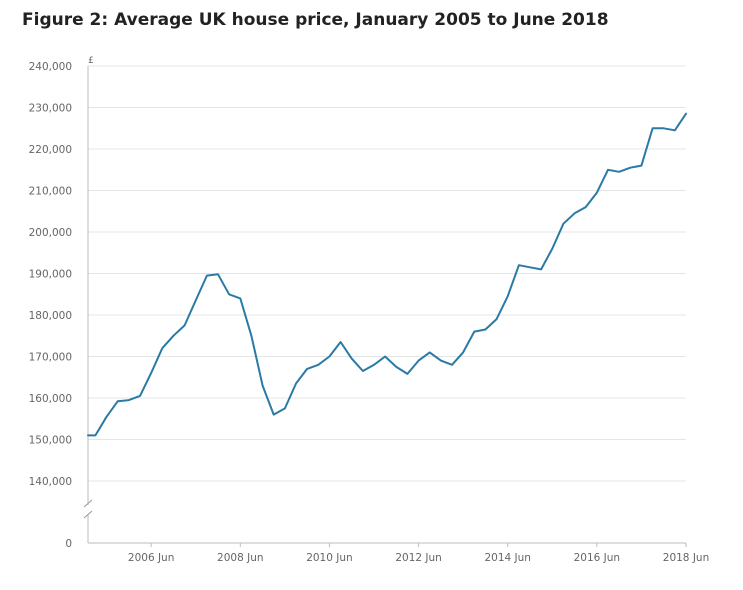 This screenshot has width=743, height=590. I want to click on y-tick-label: 140,000, so click(50, 482).